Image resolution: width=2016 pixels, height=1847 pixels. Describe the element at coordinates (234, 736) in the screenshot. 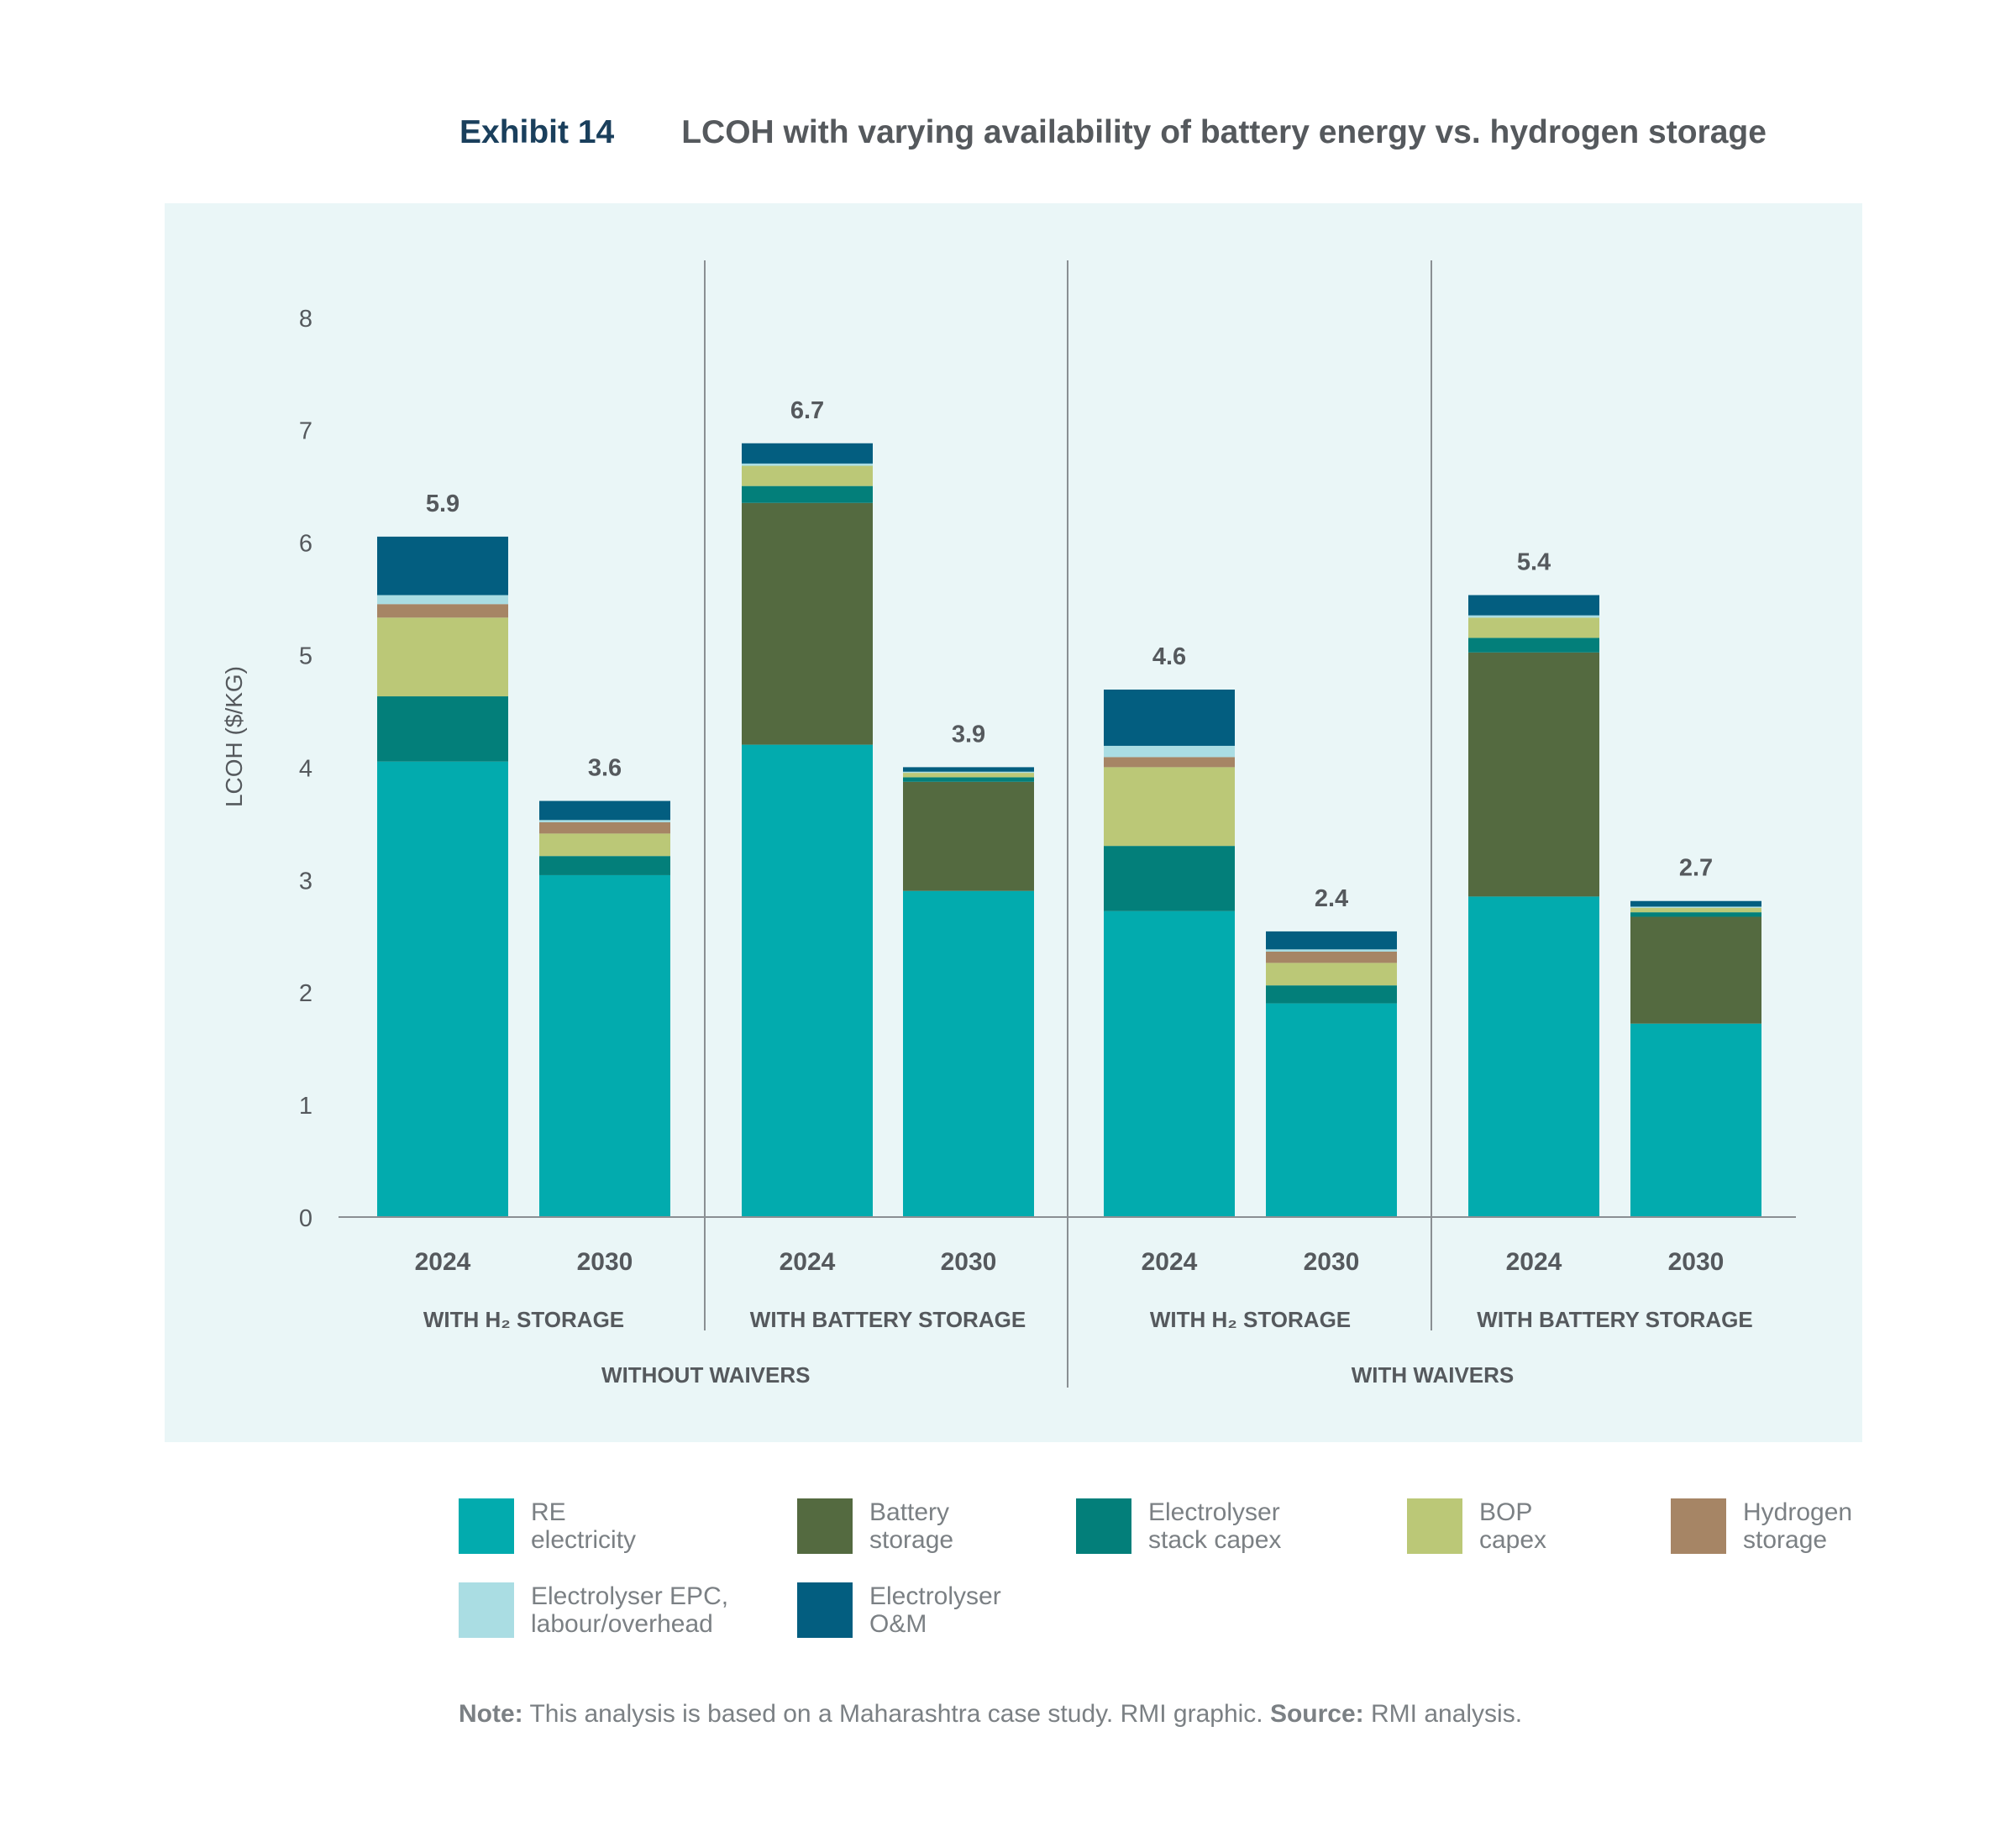

I see `y-axis-label: LCOH ($/KG)` at that location.